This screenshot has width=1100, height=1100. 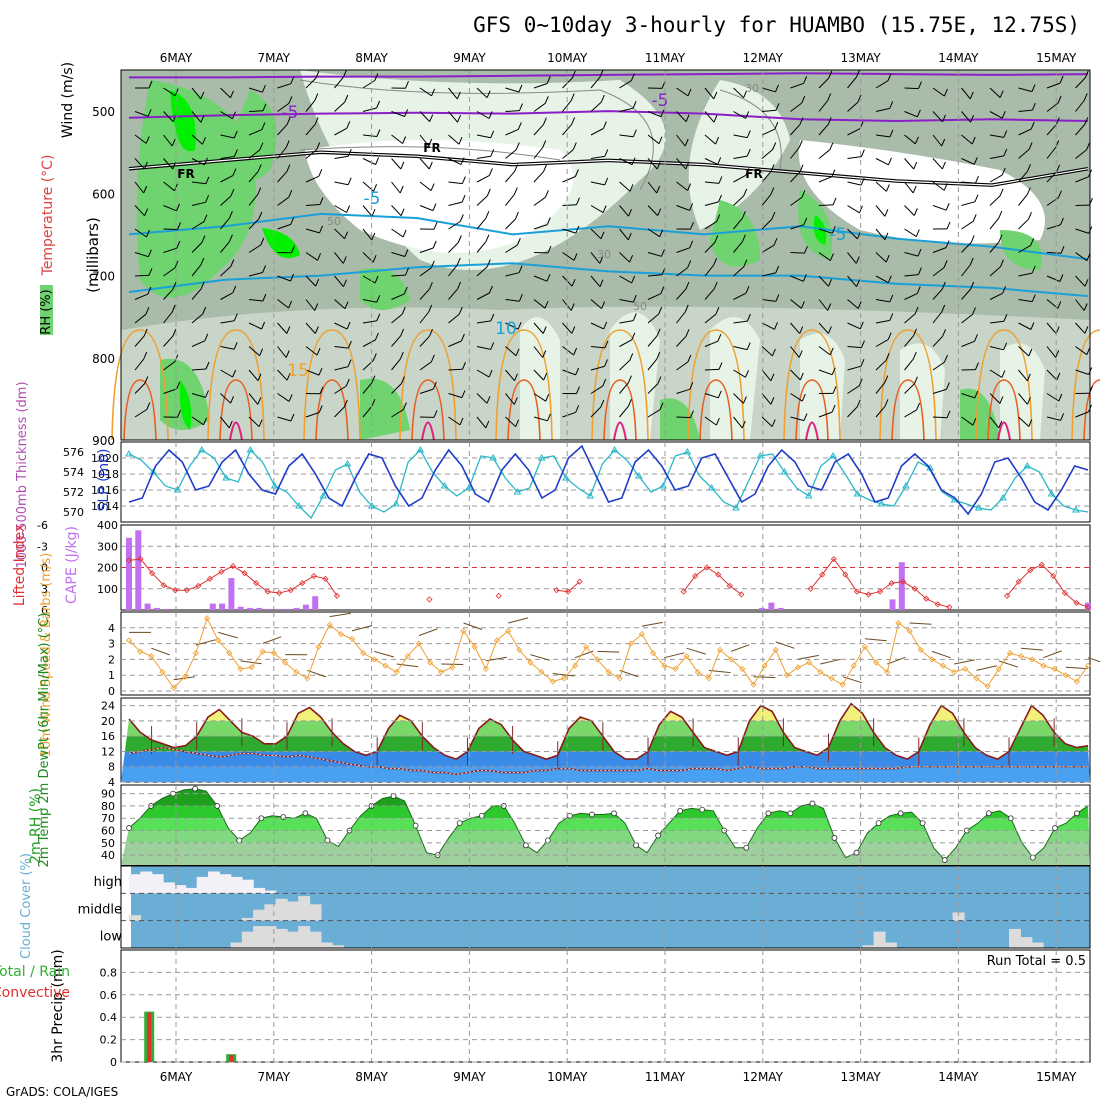 I want to click on temp-line, so click(x=608, y=731).